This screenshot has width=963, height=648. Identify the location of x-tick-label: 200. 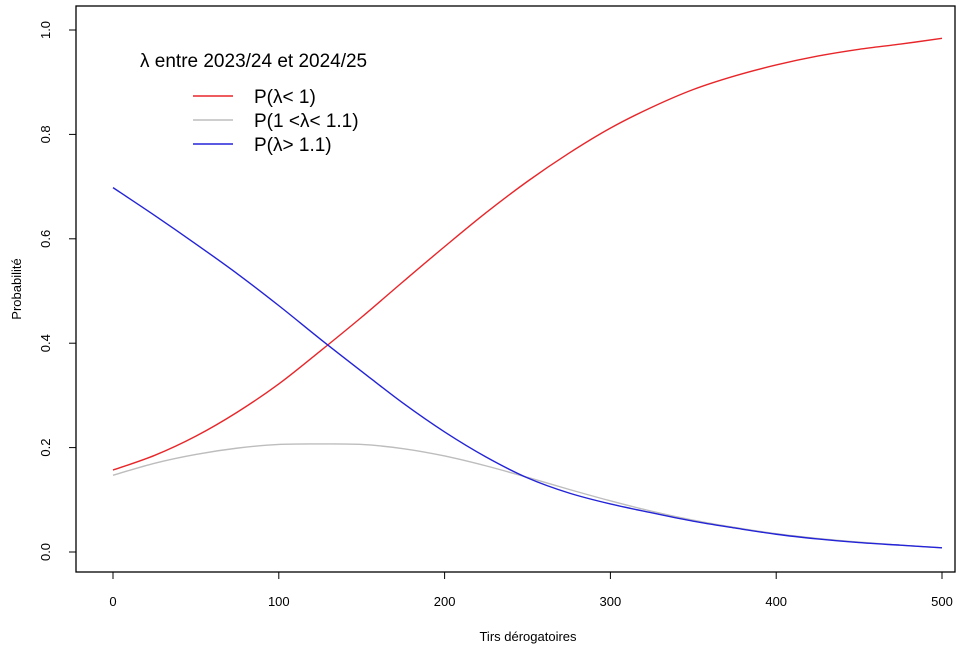
(445, 601).